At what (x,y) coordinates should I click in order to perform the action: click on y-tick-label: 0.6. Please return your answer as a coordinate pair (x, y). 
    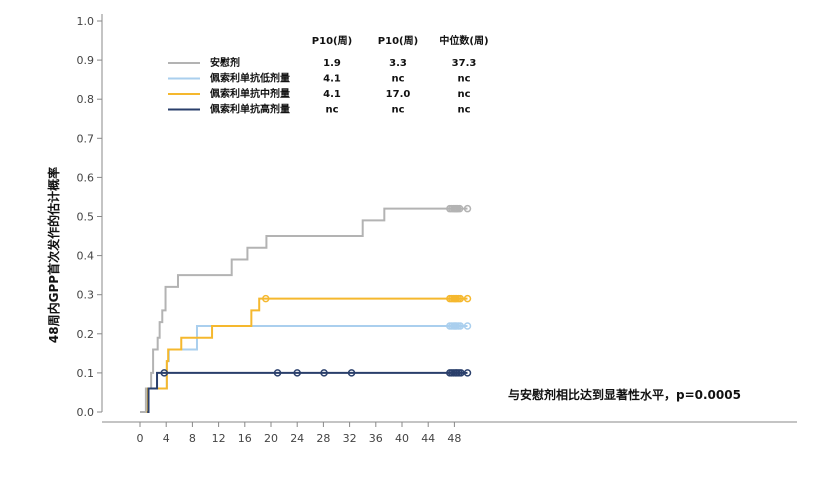
    Looking at the image, I should click on (86, 177).